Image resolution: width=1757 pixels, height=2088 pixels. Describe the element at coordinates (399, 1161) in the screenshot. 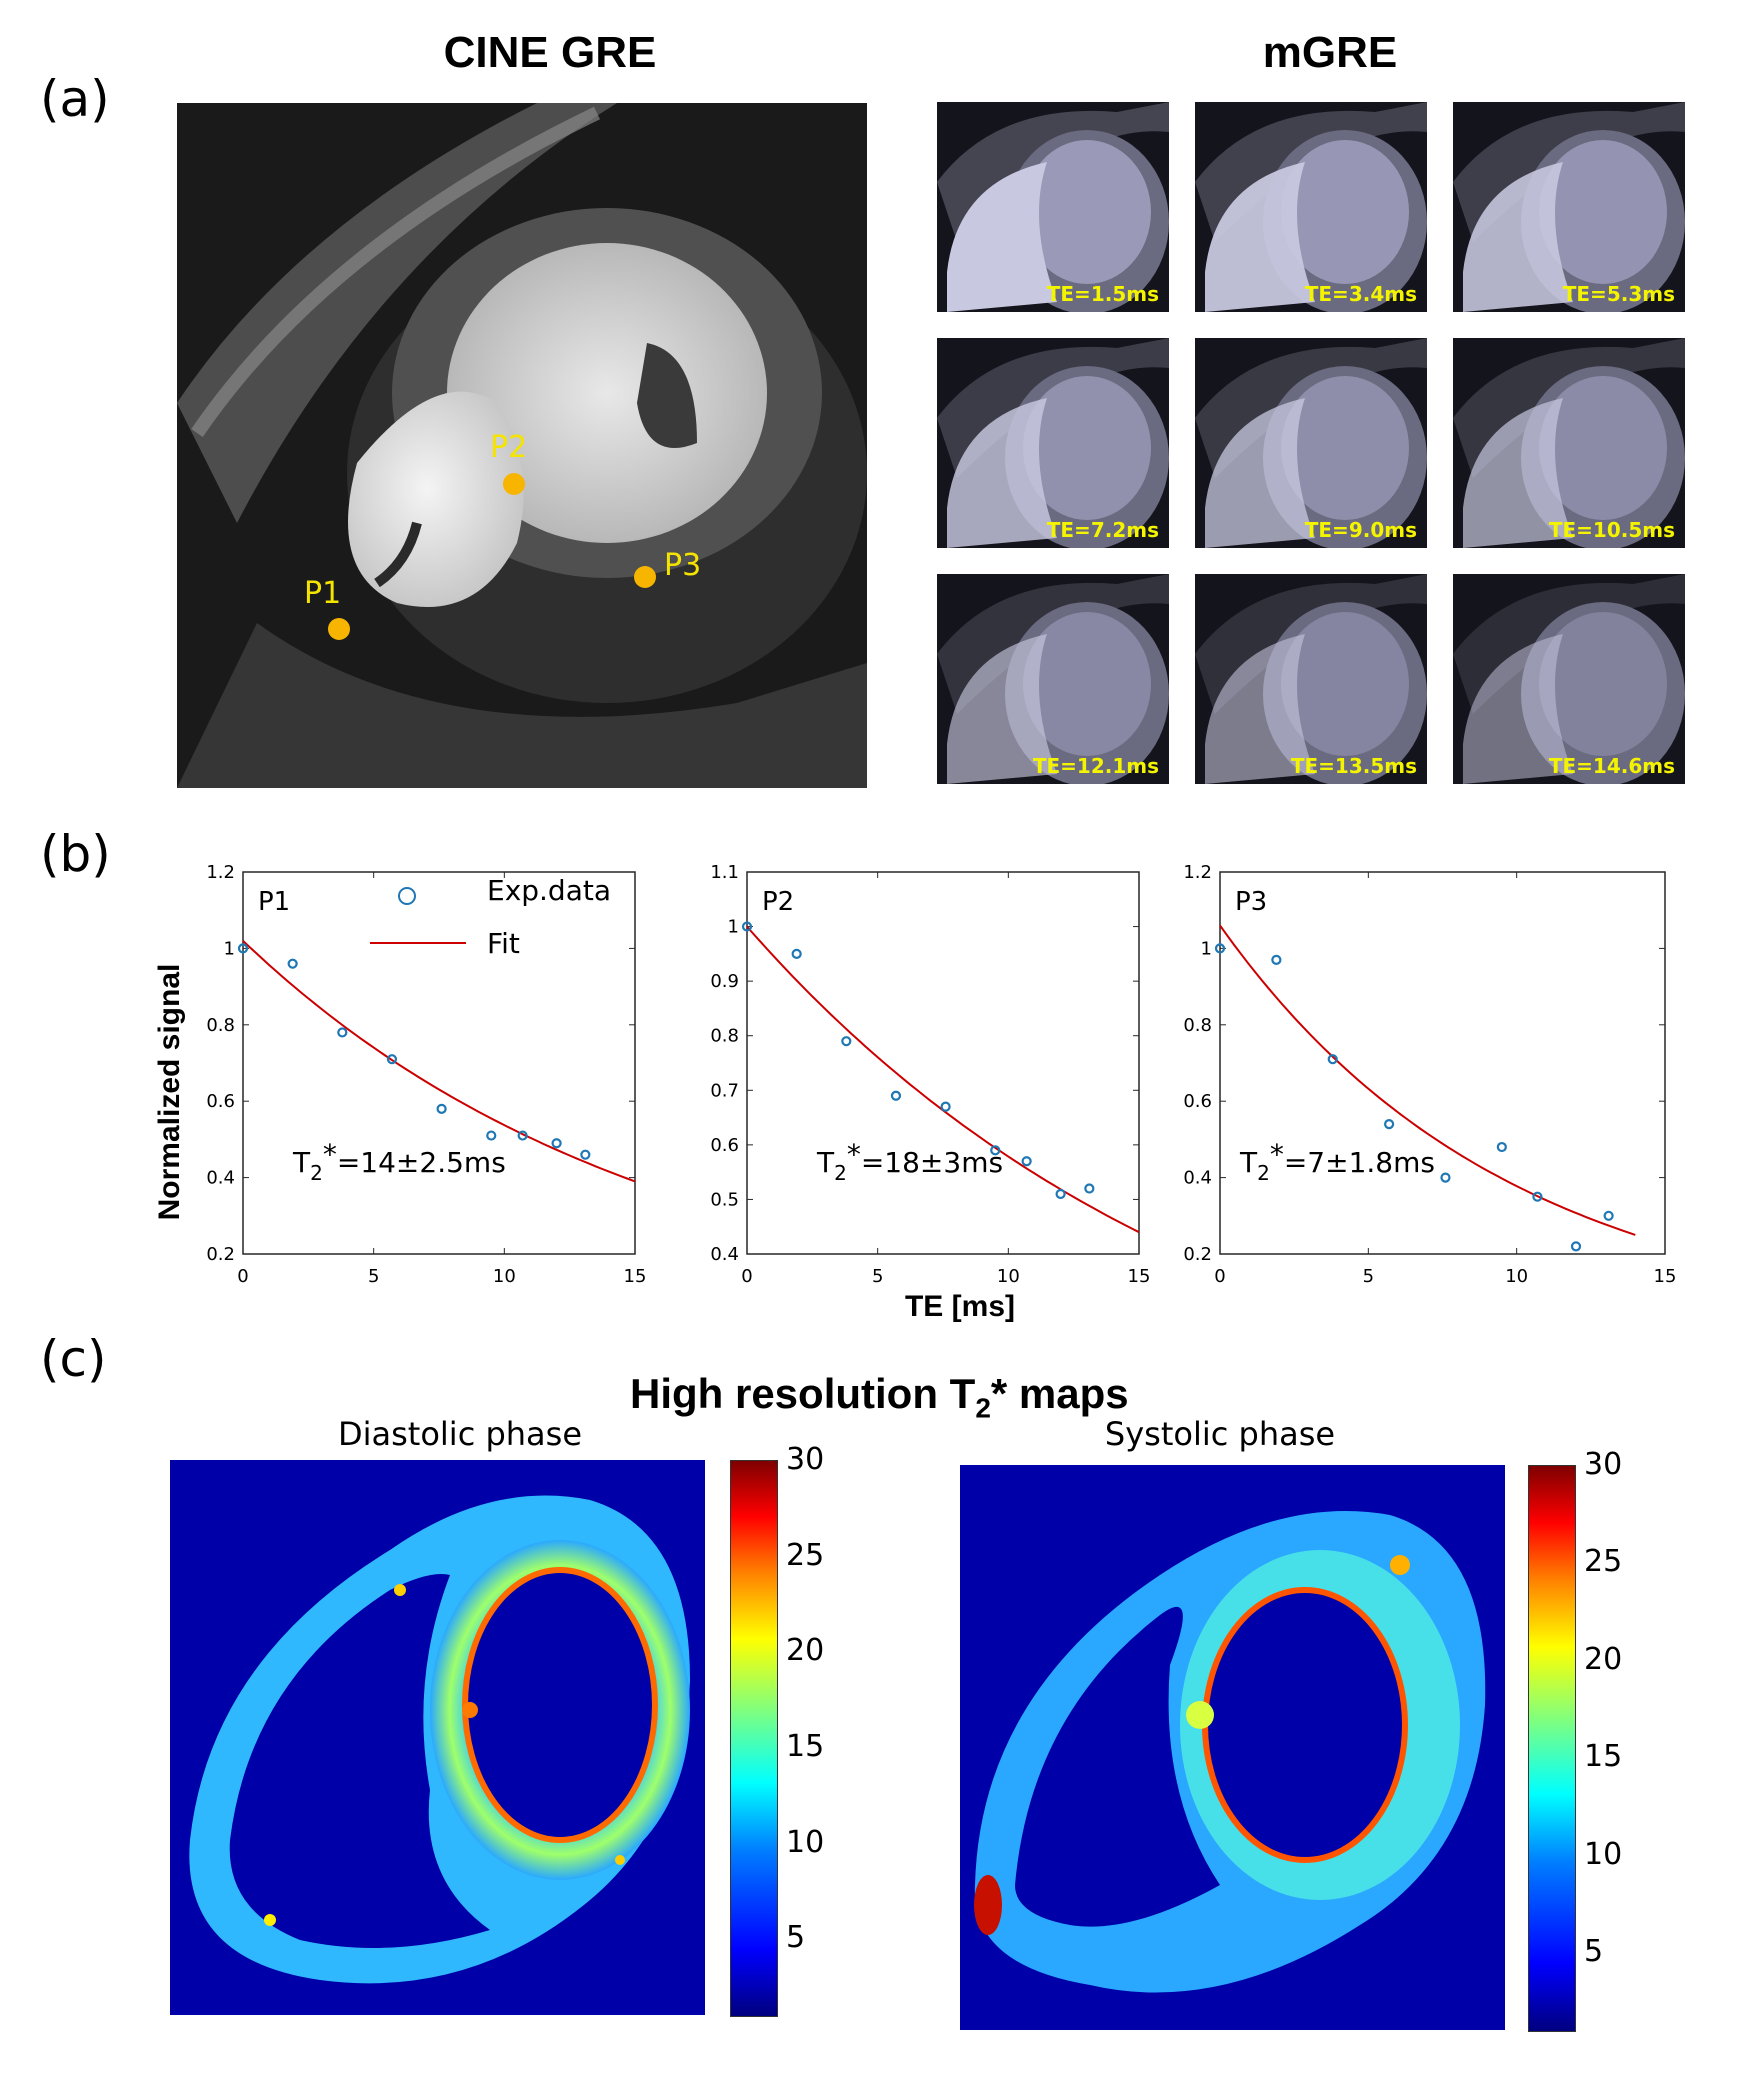

I see `plot-annotation: T2*=14±2.5ms` at that location.